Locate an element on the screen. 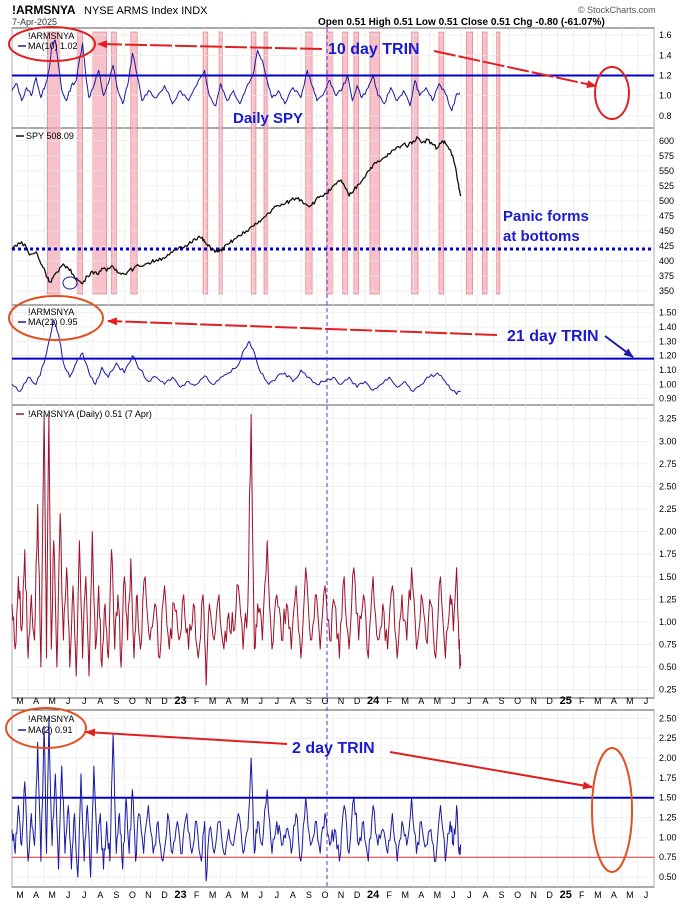  ytick-trin21-5: 1.00 is located at coordinates (668, 384).